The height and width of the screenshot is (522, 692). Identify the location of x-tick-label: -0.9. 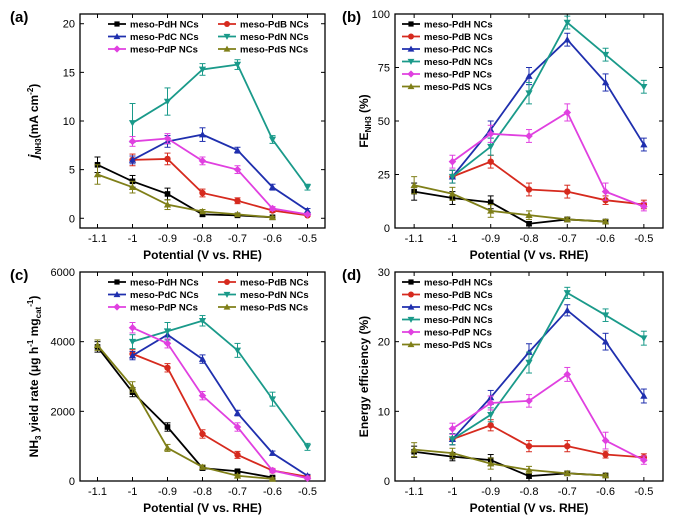
(490, 492).